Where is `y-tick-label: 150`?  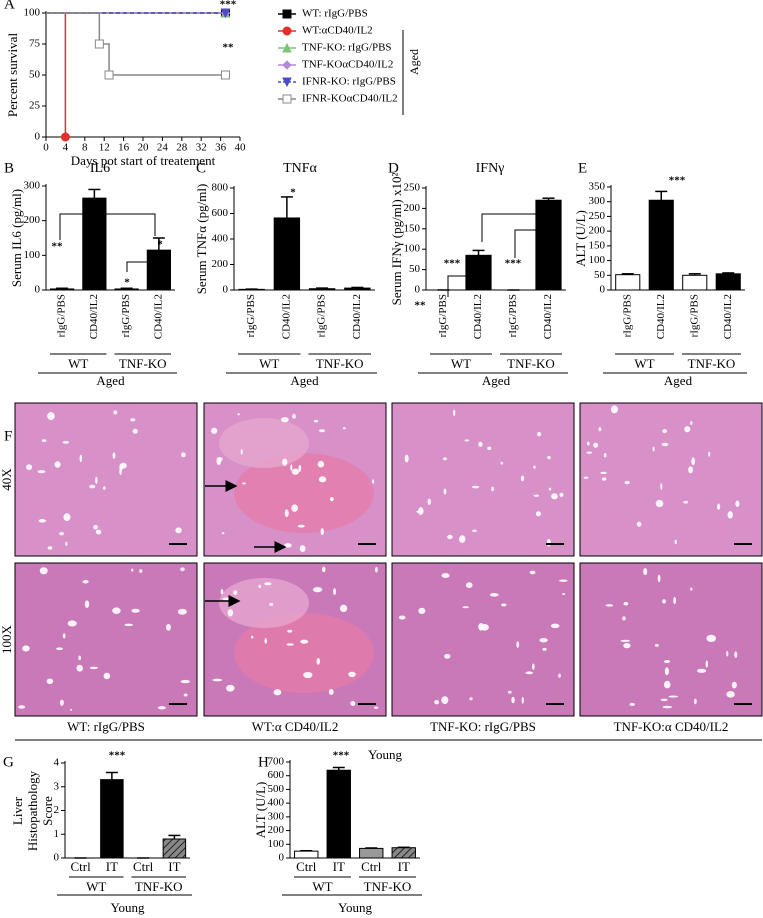
y-tick-label: 150 is located at coordinates (597, 245).